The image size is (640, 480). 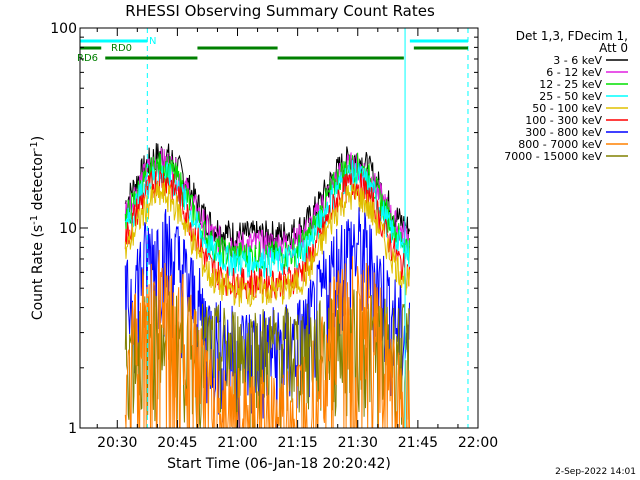 I want to click on flag-label-rd0: RD0, so click(x=121, y=48).